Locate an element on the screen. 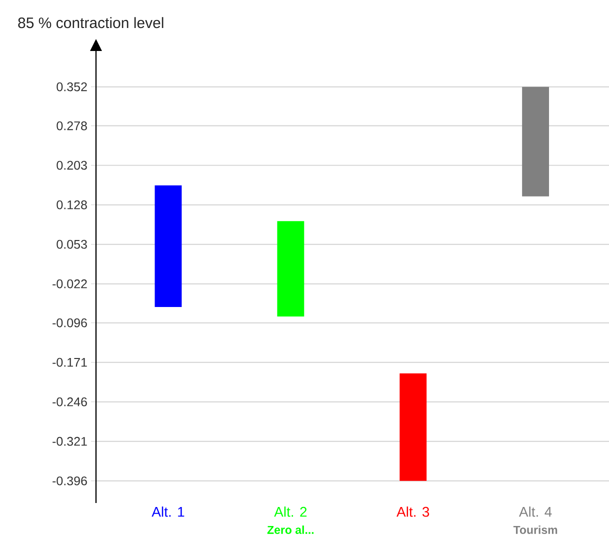 This screenshot has height=549, width=609. y-tick-label: -0.396 is located at coordinates (69, 481).